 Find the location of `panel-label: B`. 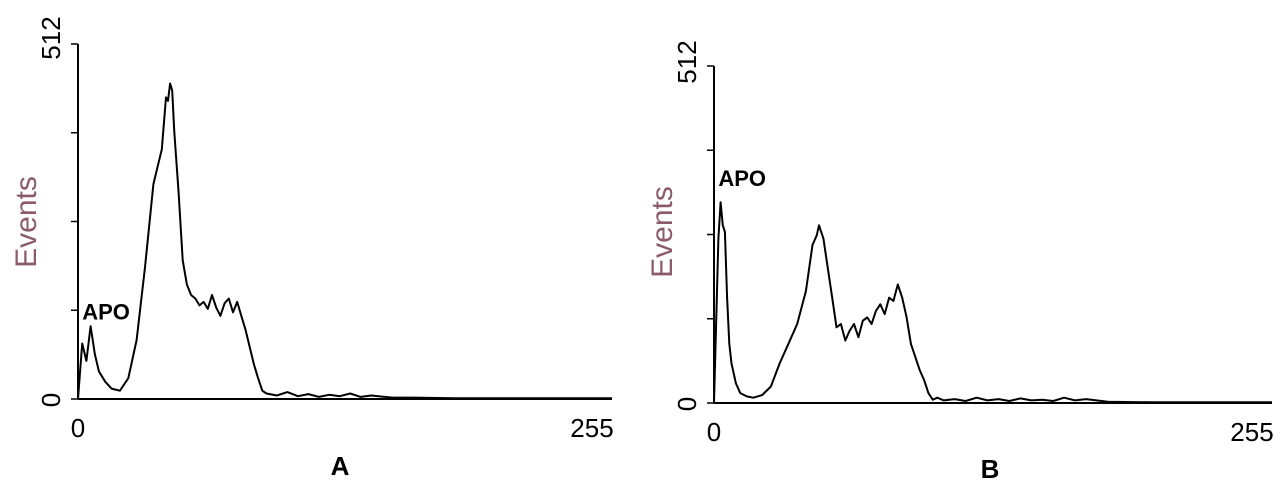

panel-label: B is located at coordinates (990, 467).